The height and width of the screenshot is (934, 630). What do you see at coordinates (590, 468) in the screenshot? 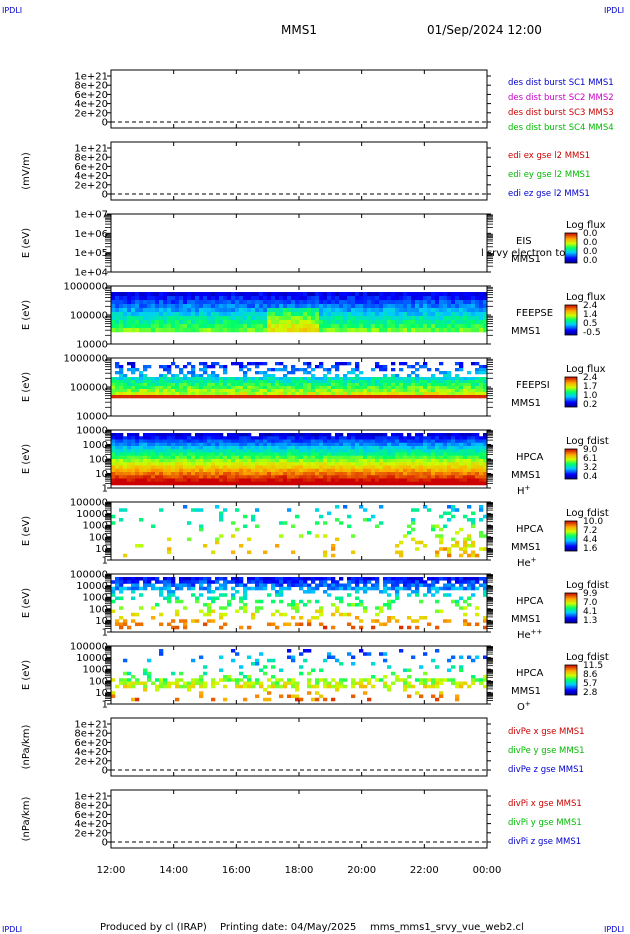
I see `colorbar-tick-label: 3.2` at bounding box center [590, 468].